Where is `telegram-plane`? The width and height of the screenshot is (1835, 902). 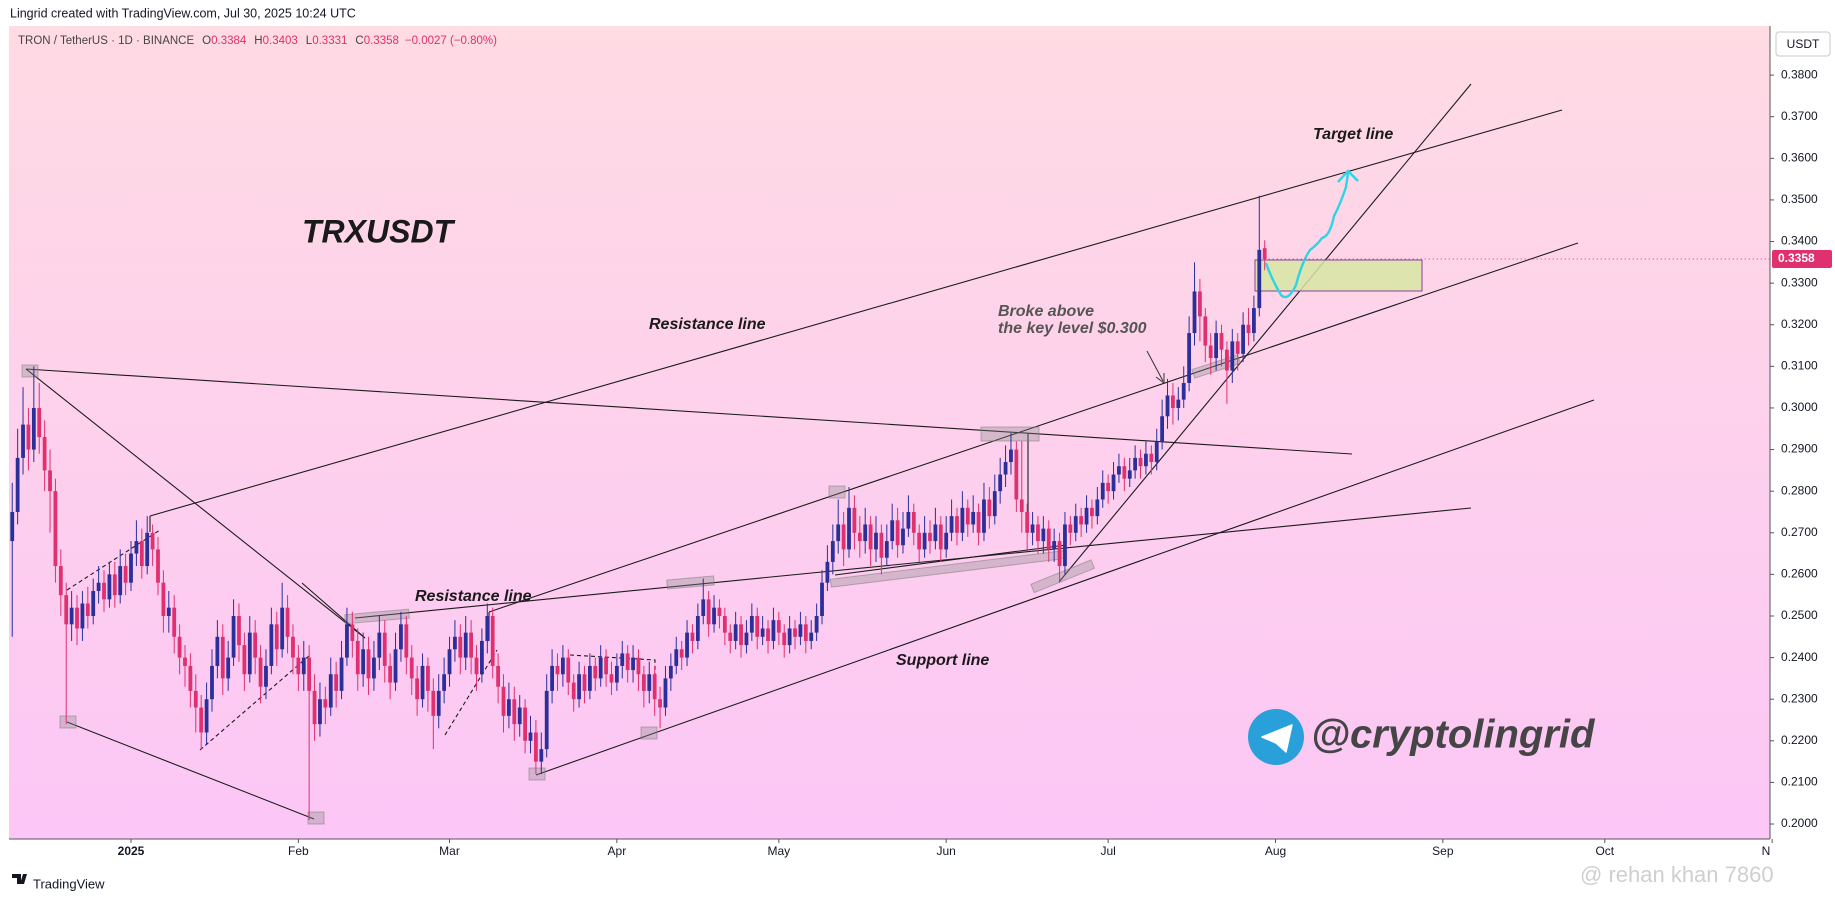 telegram-plane is located at coordinates (1277, 738).